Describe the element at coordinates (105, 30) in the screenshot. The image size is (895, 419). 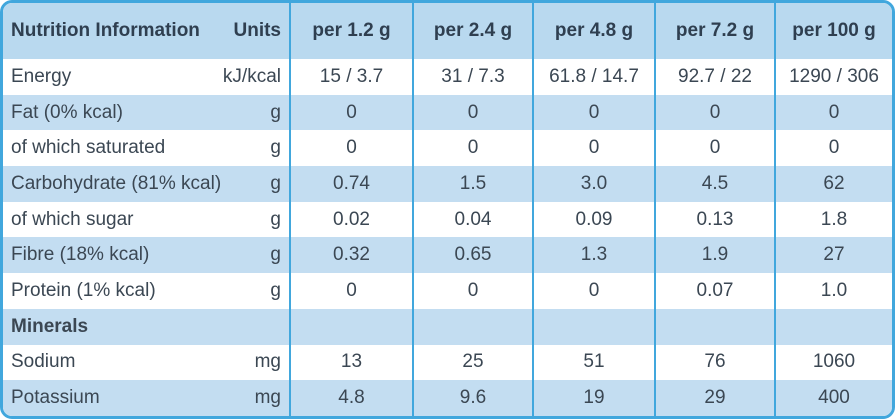
I see `header-title: Nutrition Information` at that location.